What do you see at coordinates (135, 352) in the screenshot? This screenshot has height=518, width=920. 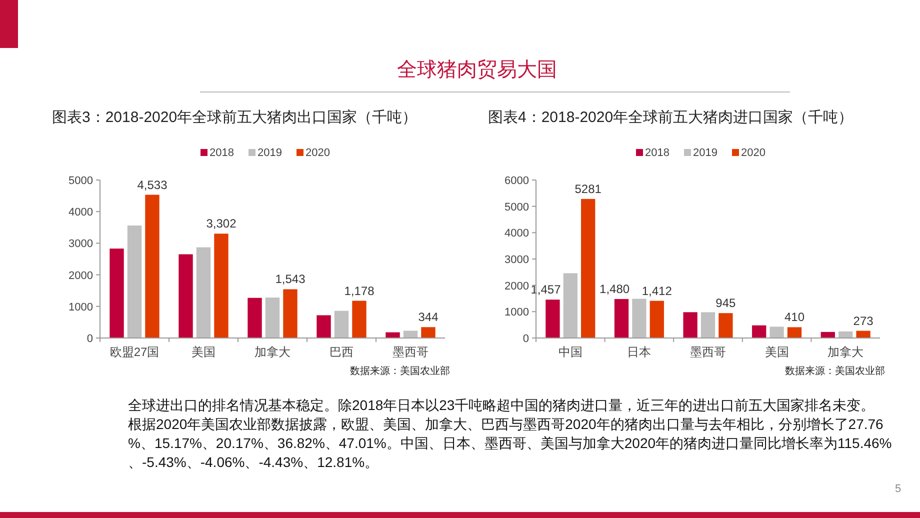 I see `x-tick-label: 欧盟27国` at bounding box center [135, 352].